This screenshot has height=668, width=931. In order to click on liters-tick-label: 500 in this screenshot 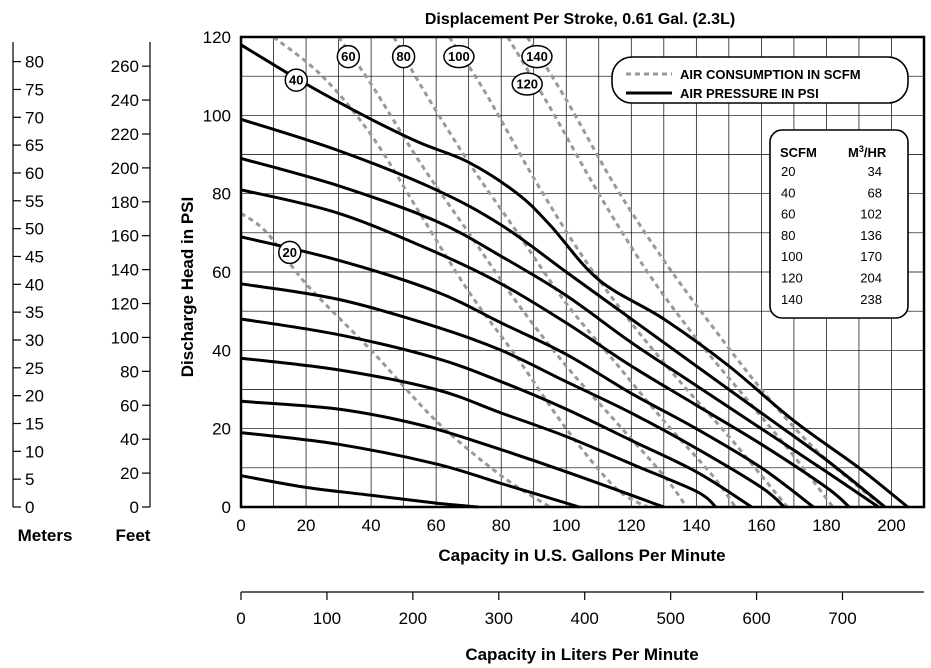, I will do `click(670, 618)`.